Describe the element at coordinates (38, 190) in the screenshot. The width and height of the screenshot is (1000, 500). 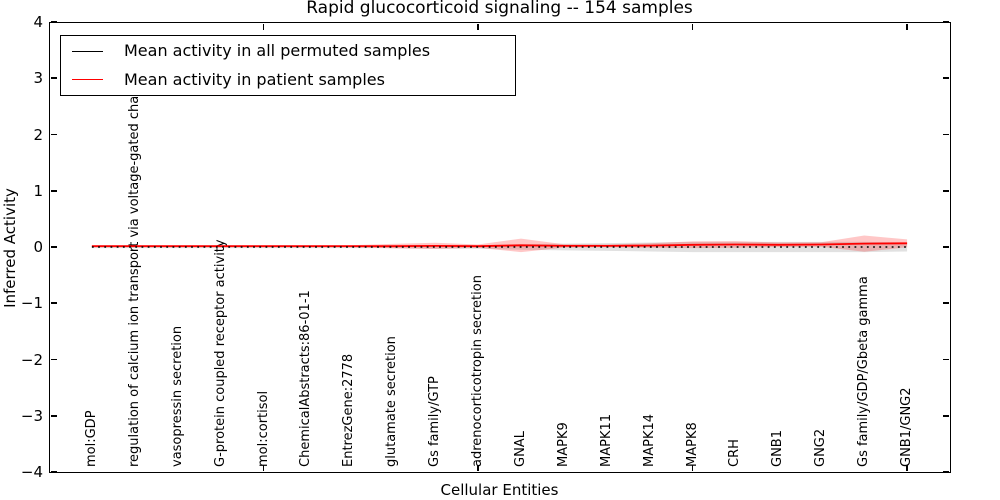
I see `y-tick-label: 1` at that location.